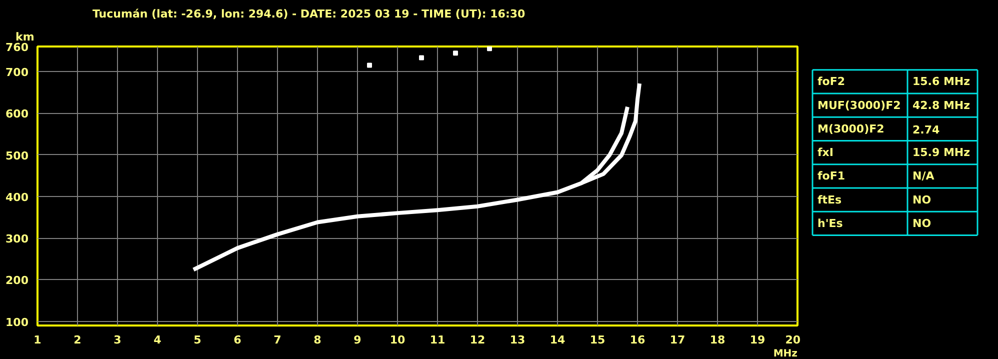 This screenshot has width=998, height=359. Describe the element at coordinates (830, 199) in the screenshot. I see `text: ftEs` at that location.